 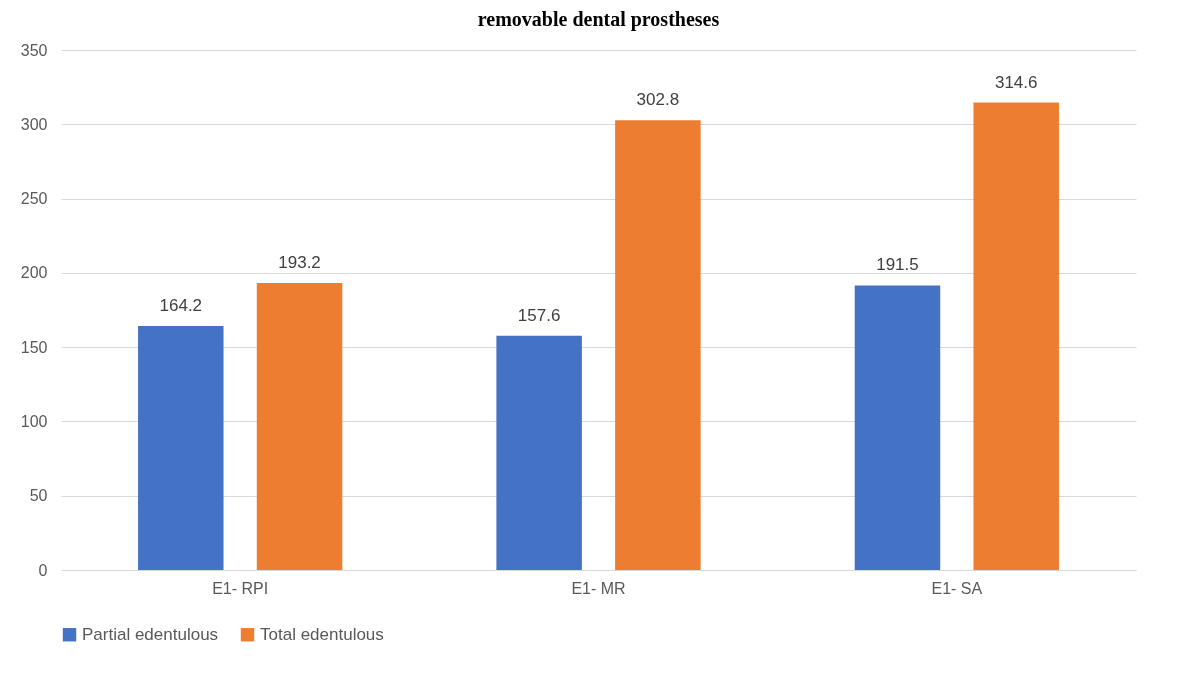 What do you see at coordinates (539, 315) in the screenshot?
I see `data-label: 157.6` at bounding box center [539, 315].